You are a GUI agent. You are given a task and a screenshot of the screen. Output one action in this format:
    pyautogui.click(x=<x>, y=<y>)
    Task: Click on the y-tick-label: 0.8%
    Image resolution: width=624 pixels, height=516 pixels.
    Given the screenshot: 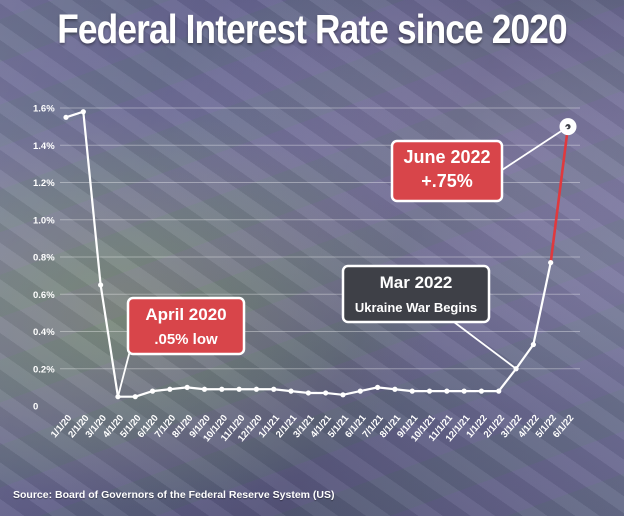 What is the action you would take?
    pyautogui.click(x=44, y=258)
    